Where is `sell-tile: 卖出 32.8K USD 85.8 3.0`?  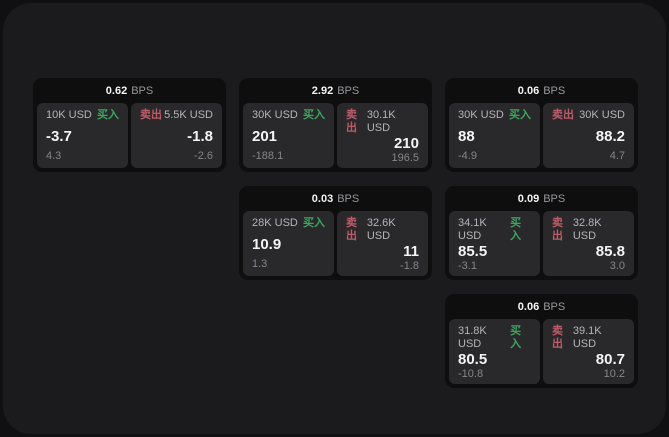 sell-tile: 卖出 32.8K USD 85.8 3.0 is located at coordinates (588, 243).